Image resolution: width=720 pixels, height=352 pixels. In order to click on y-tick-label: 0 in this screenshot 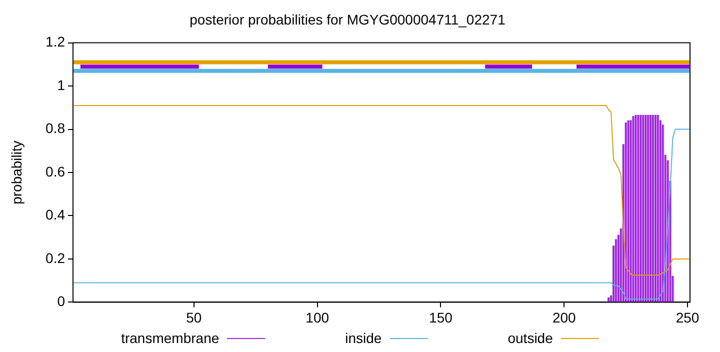, I will do `click(61, 301)`.